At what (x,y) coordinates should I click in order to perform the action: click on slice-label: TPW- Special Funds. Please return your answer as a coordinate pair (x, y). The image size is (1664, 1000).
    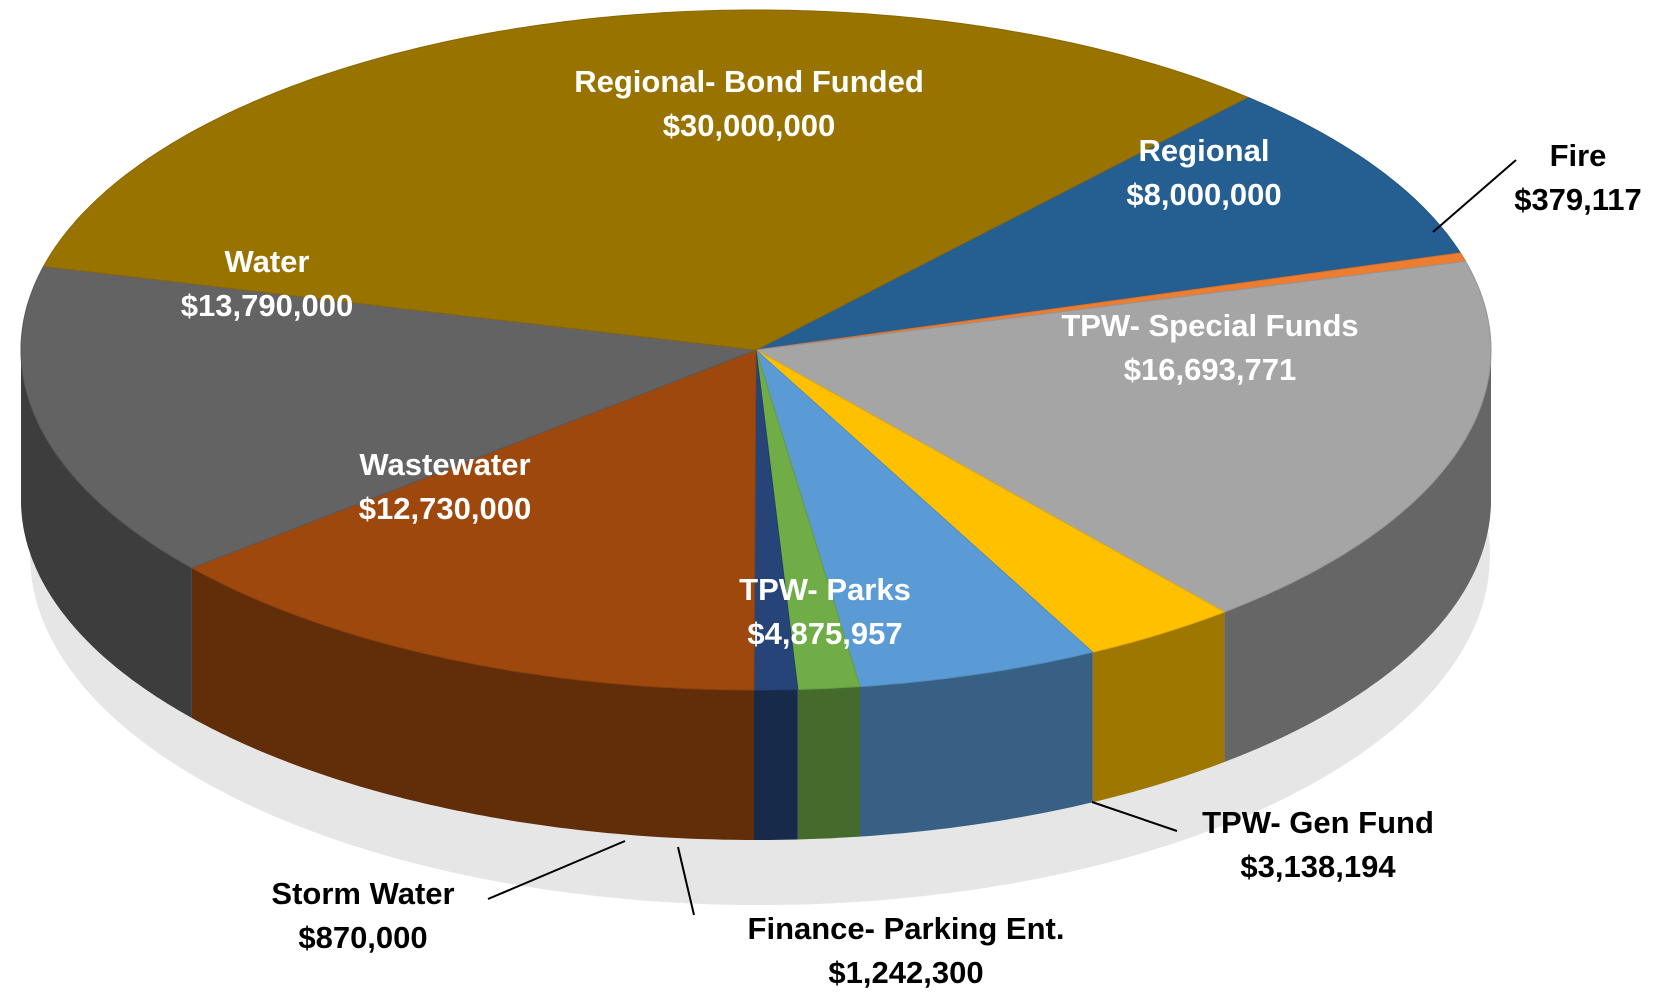
    Looking at the image, I should click on (1209, 325).